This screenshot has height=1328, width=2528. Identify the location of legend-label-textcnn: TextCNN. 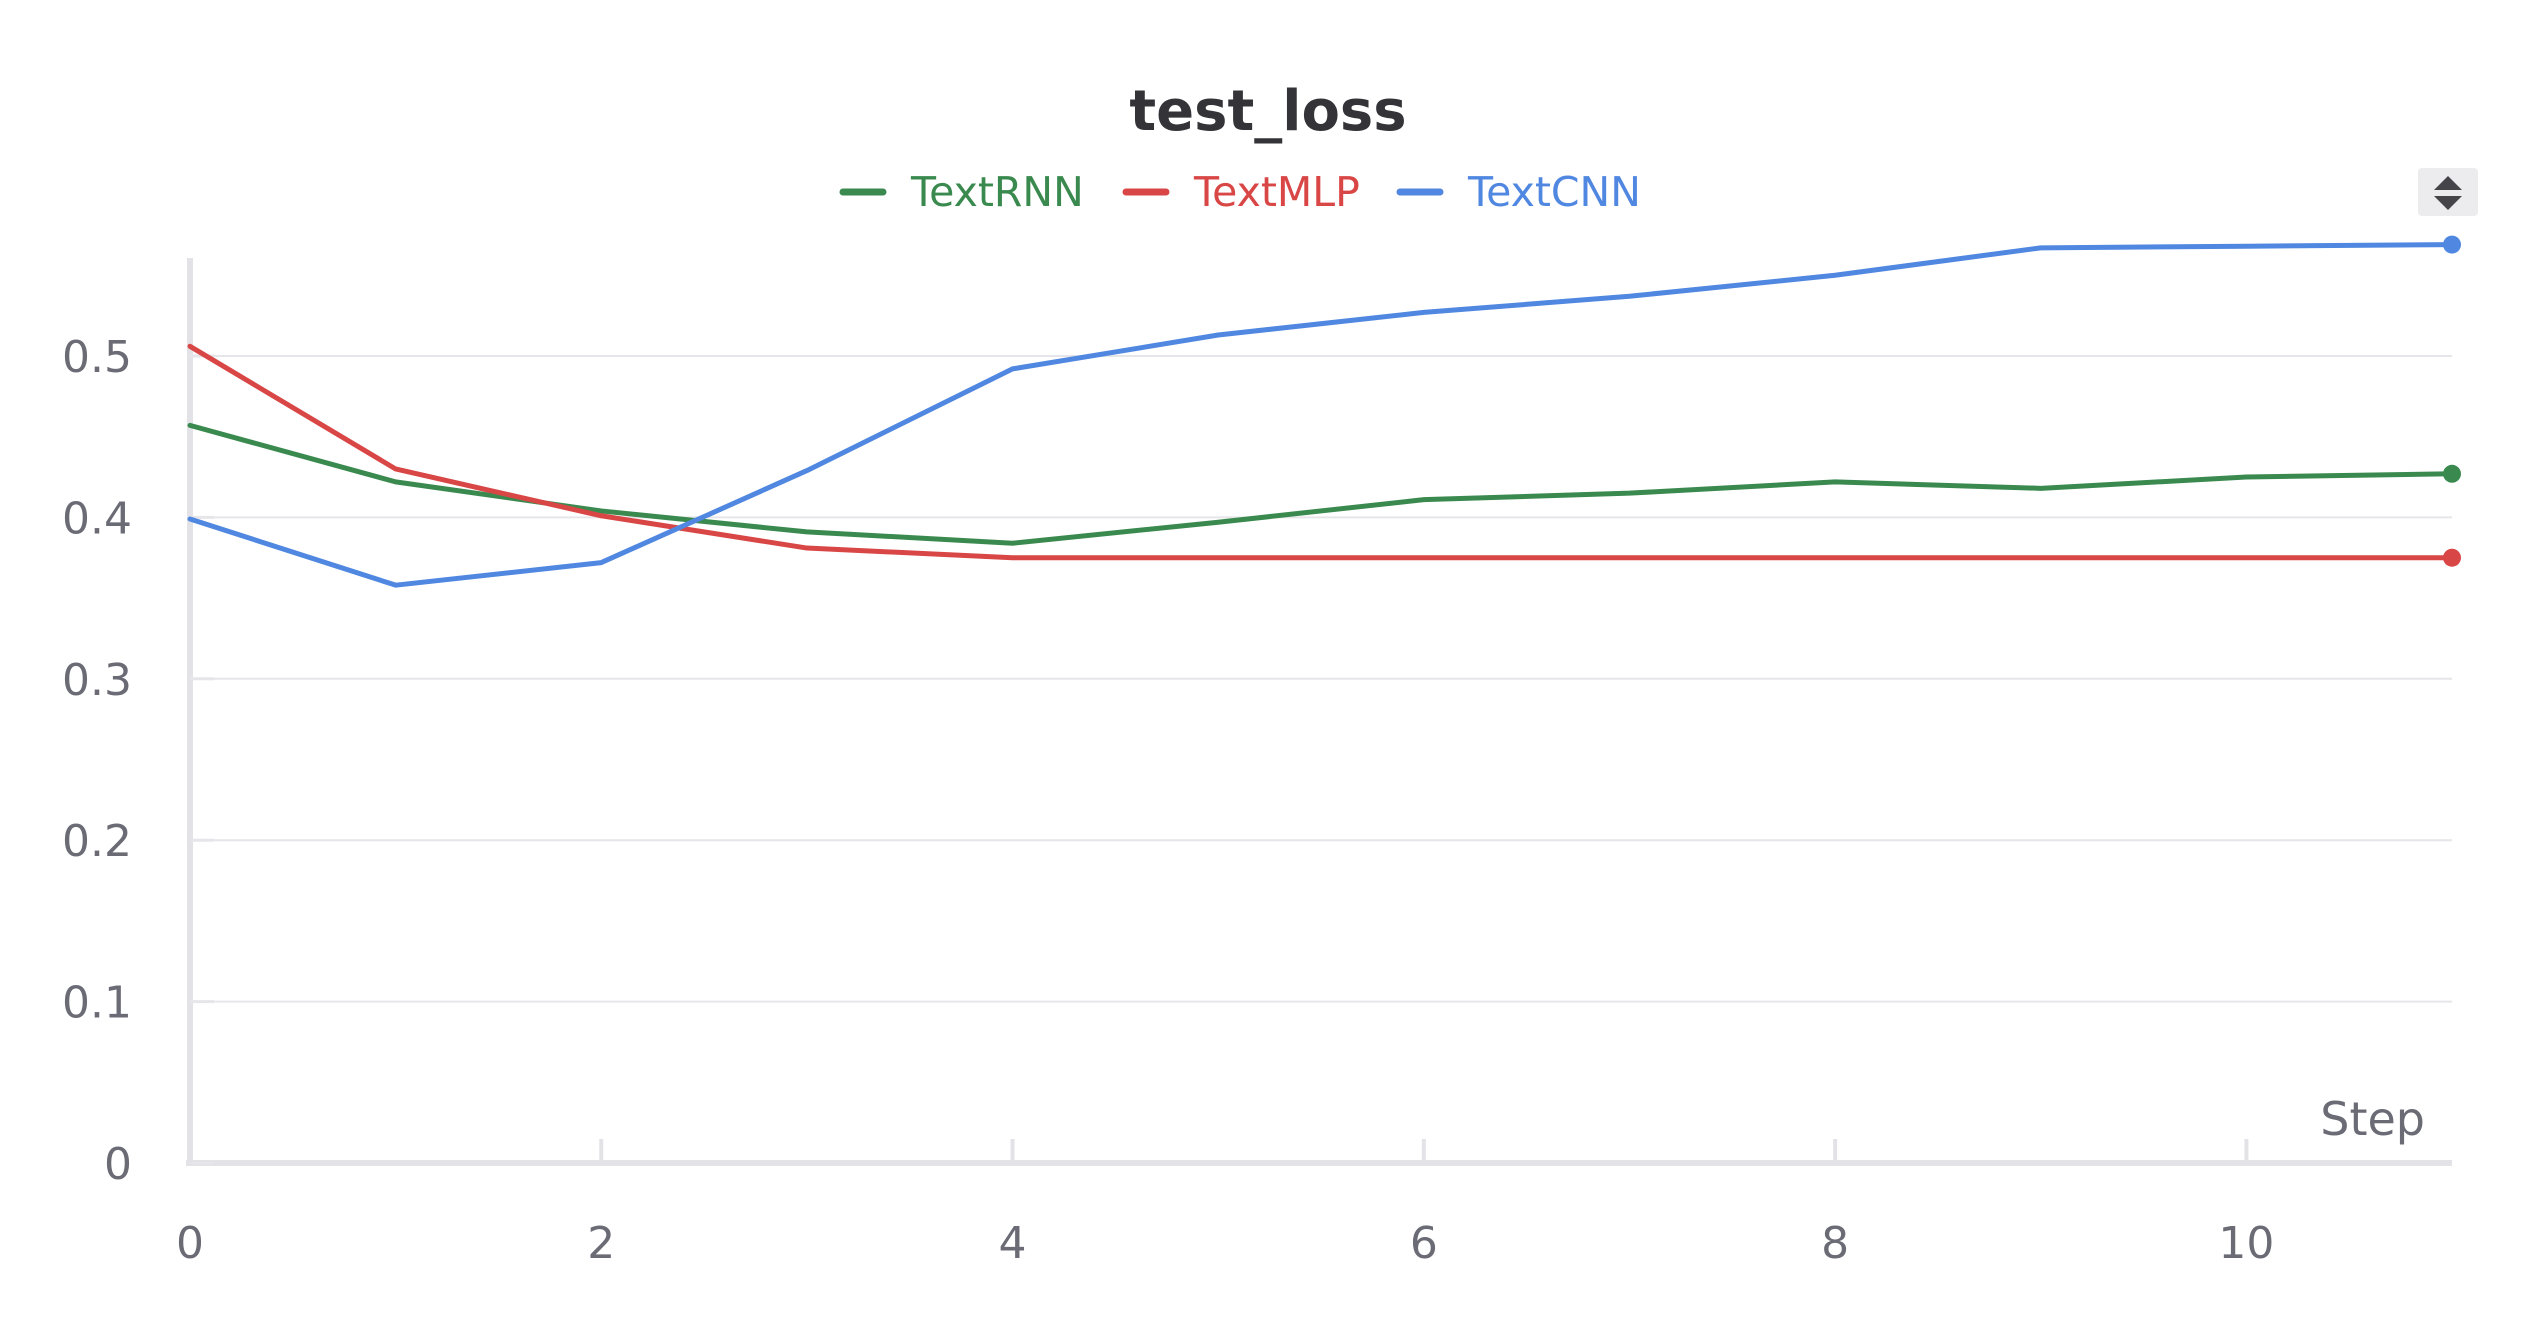
(1554, 192).